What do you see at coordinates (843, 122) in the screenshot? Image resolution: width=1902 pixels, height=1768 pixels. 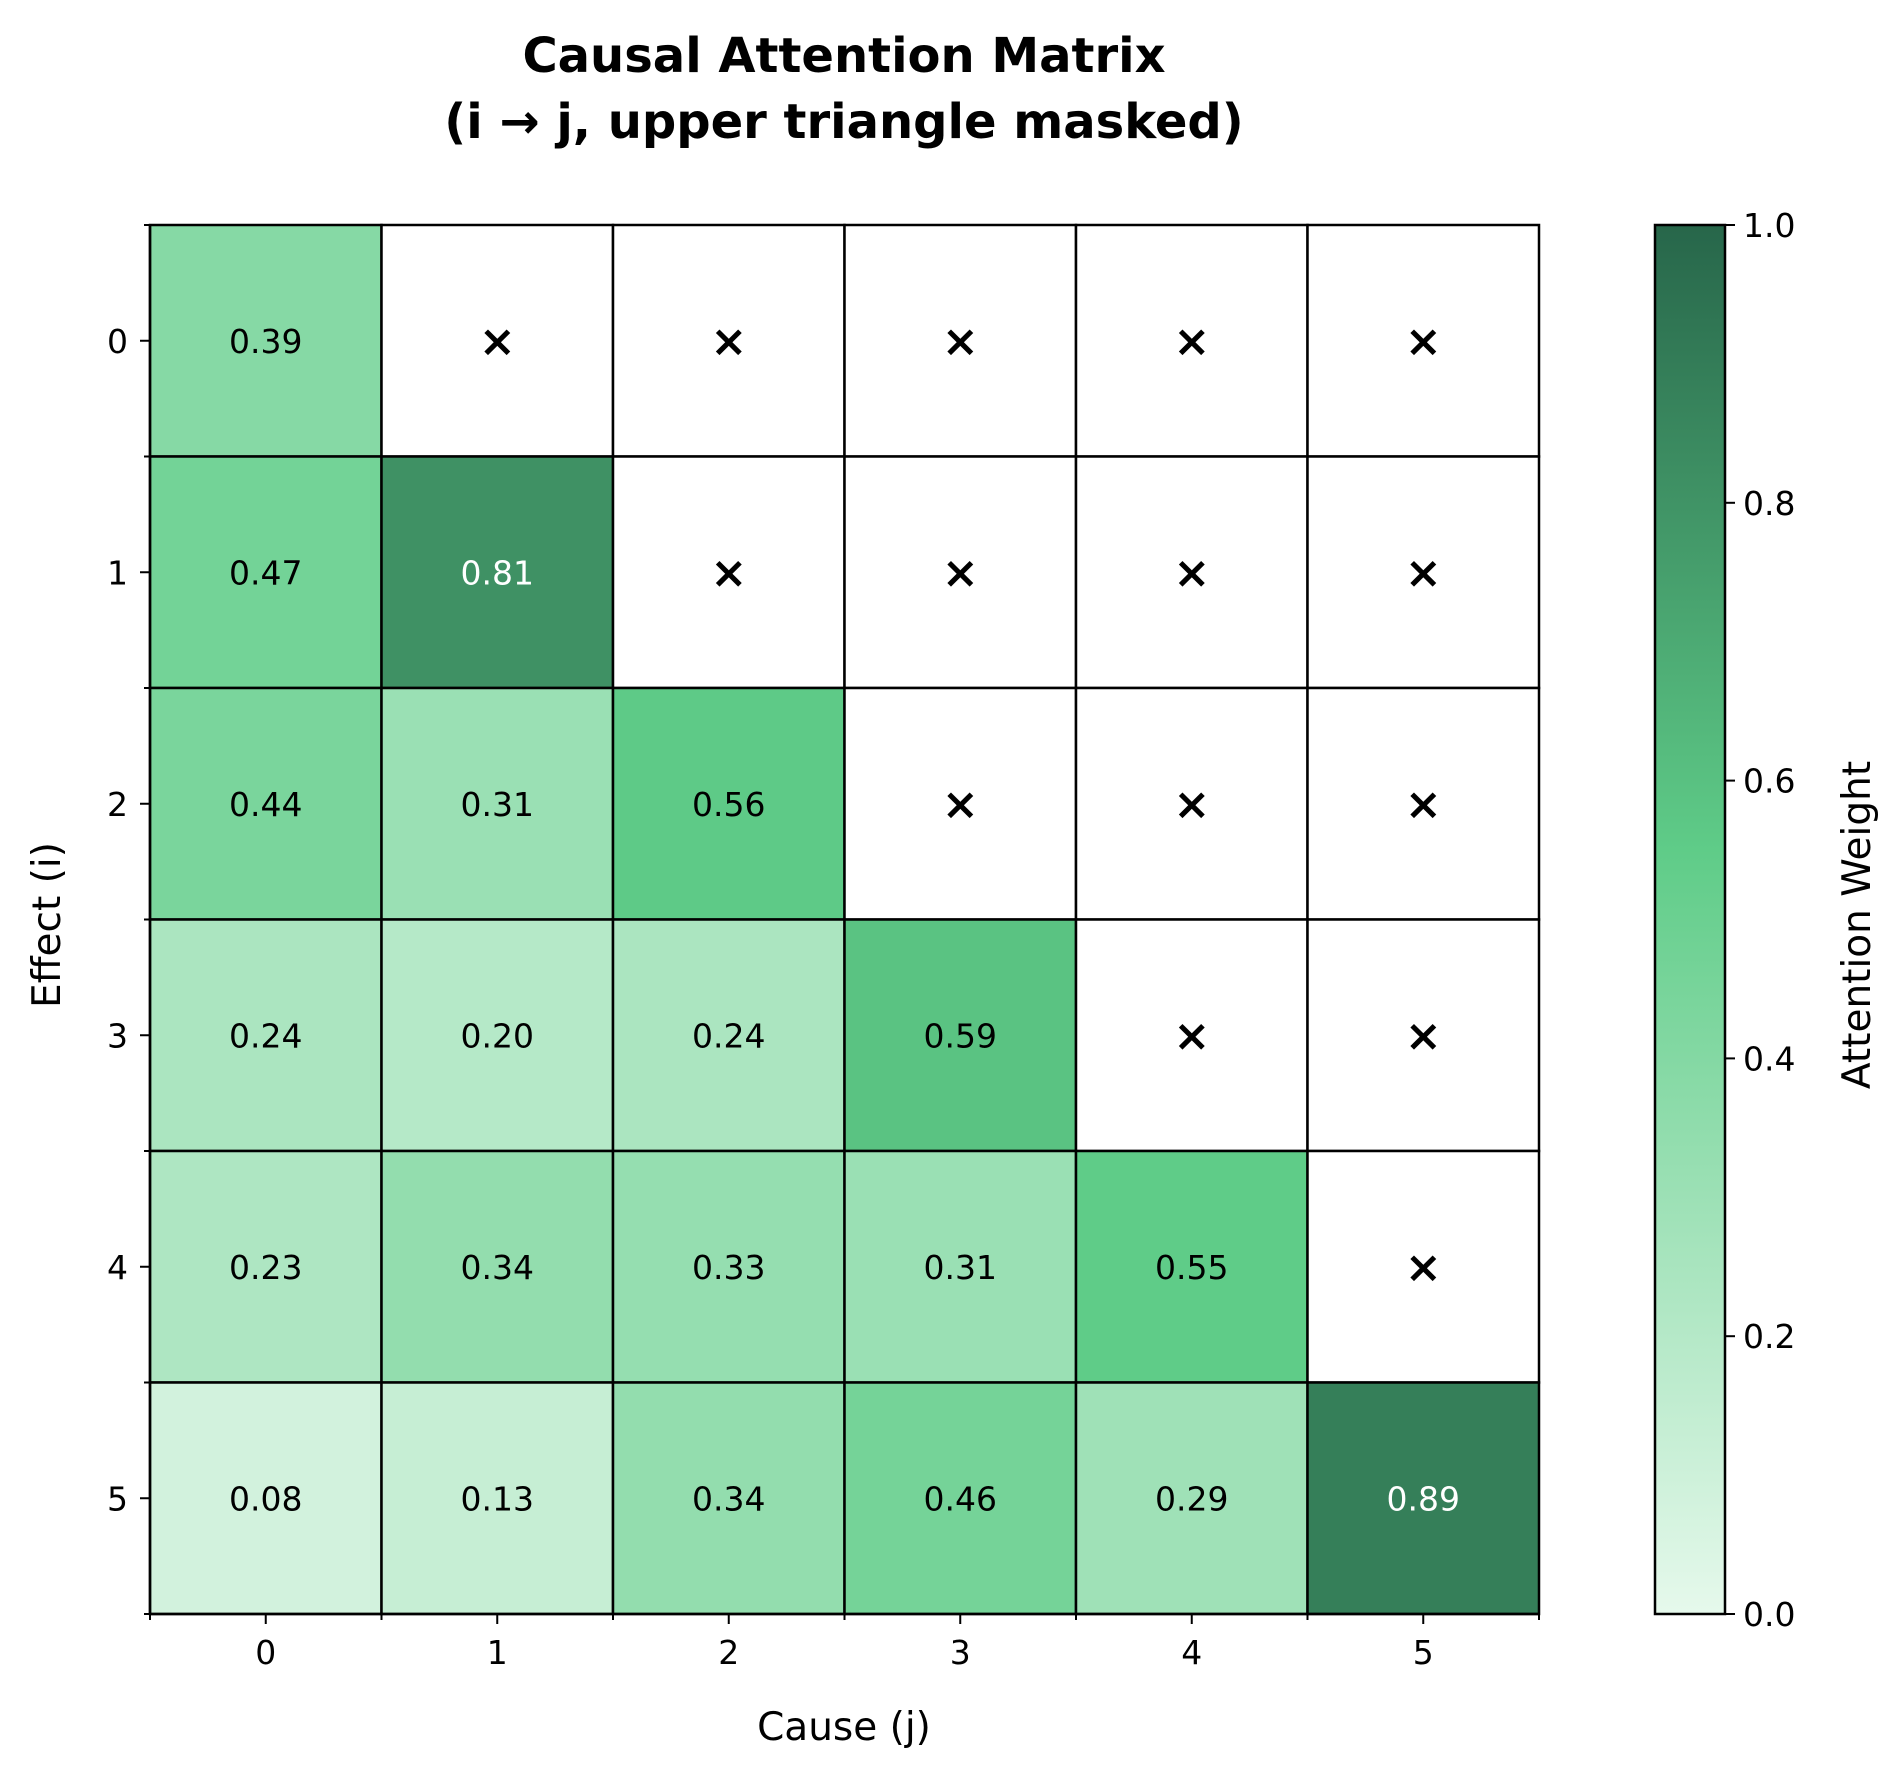 I see `chart-title-line-2: (i → j, upper triangle masked)` at bounding box center [843, 122].